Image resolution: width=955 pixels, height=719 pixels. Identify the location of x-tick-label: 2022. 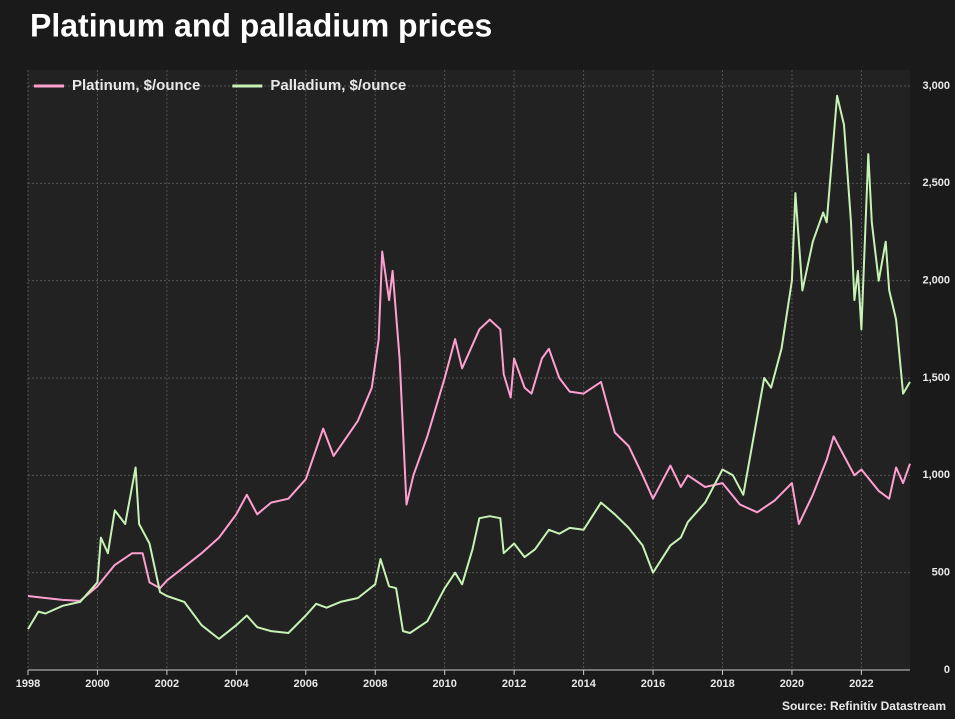
(861, 684).